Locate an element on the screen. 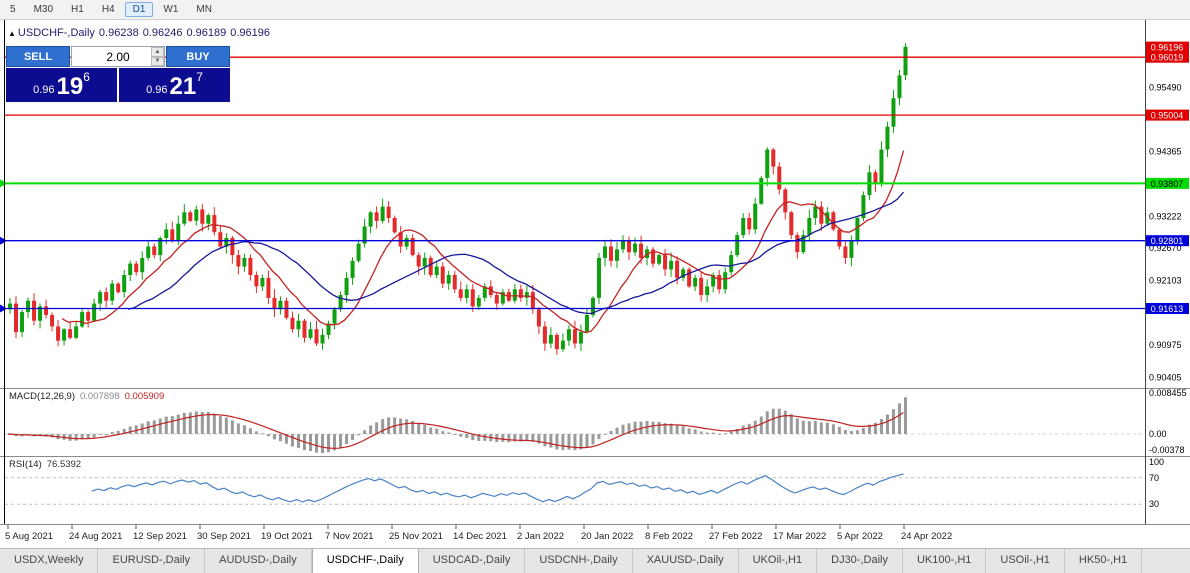 The width and height of the screenshot is (1190, 573). macd-value-1: 0.007898 is located at coordinates (100, 396).